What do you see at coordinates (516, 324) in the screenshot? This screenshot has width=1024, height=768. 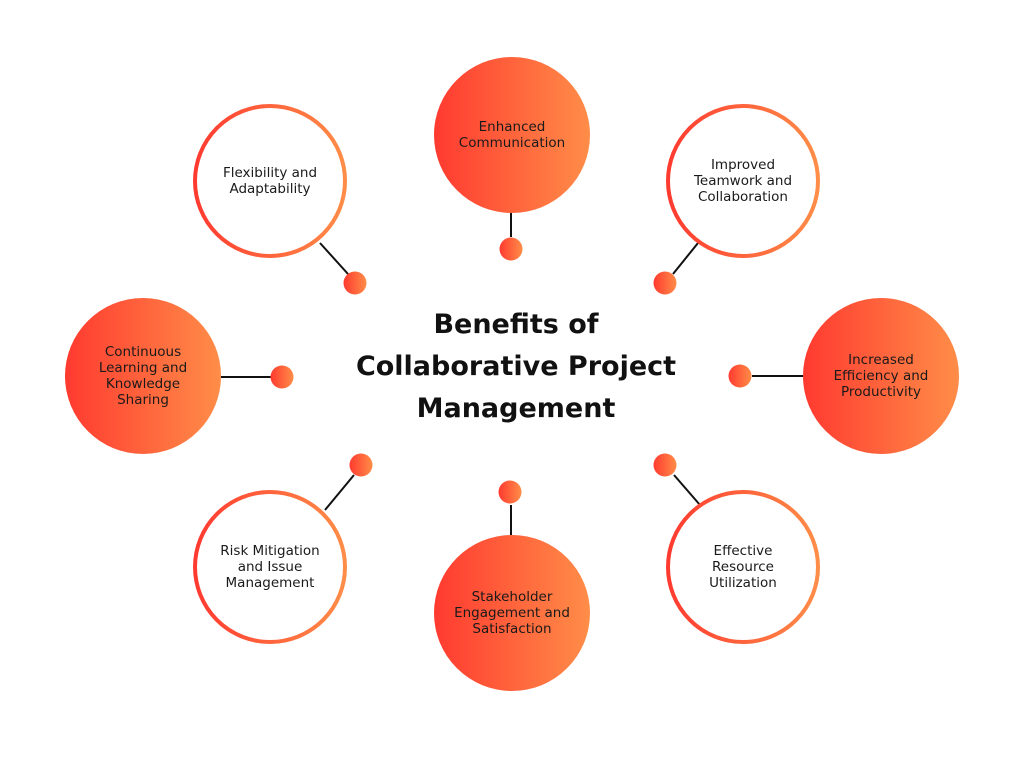 I see `title-line: Benefits of` at bounding box center [516, 324].